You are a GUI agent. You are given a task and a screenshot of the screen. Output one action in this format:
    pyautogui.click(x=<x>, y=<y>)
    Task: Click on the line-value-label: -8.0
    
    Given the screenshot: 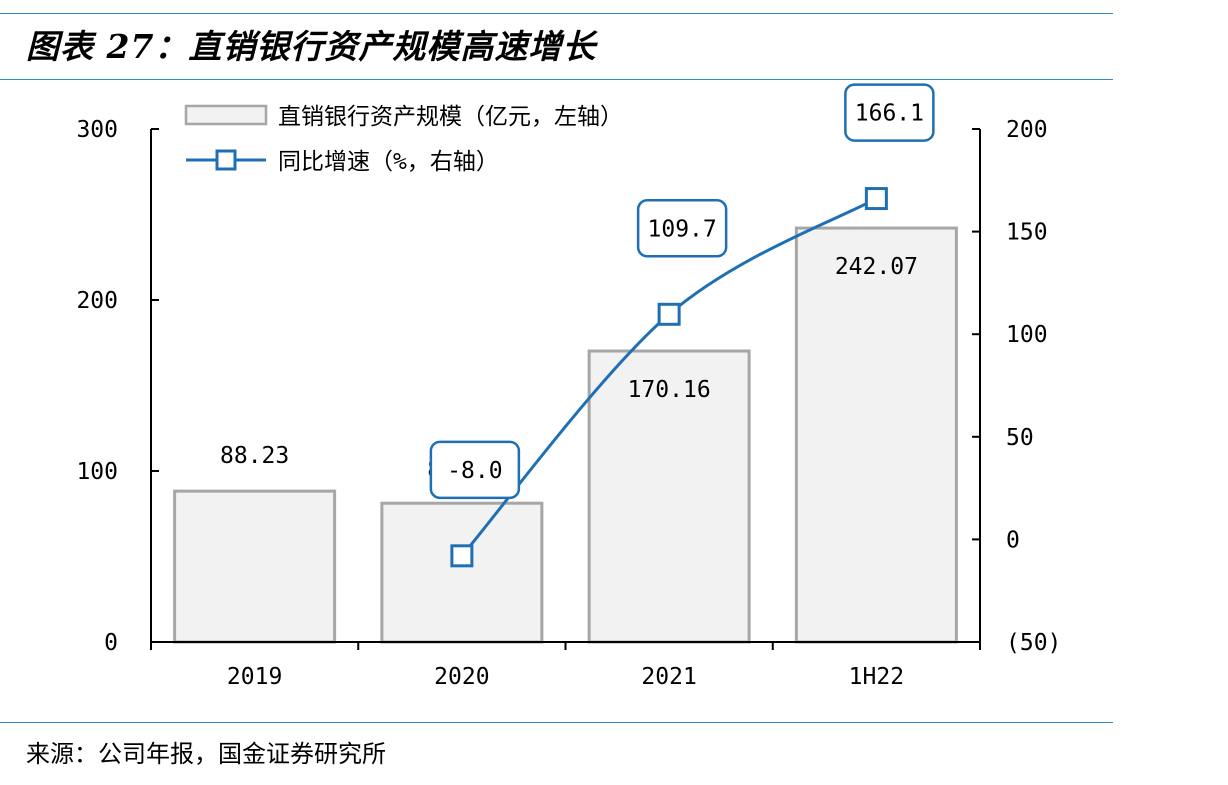 What is the action you would take?
    pyautogui.click(x=474, y=471)
    